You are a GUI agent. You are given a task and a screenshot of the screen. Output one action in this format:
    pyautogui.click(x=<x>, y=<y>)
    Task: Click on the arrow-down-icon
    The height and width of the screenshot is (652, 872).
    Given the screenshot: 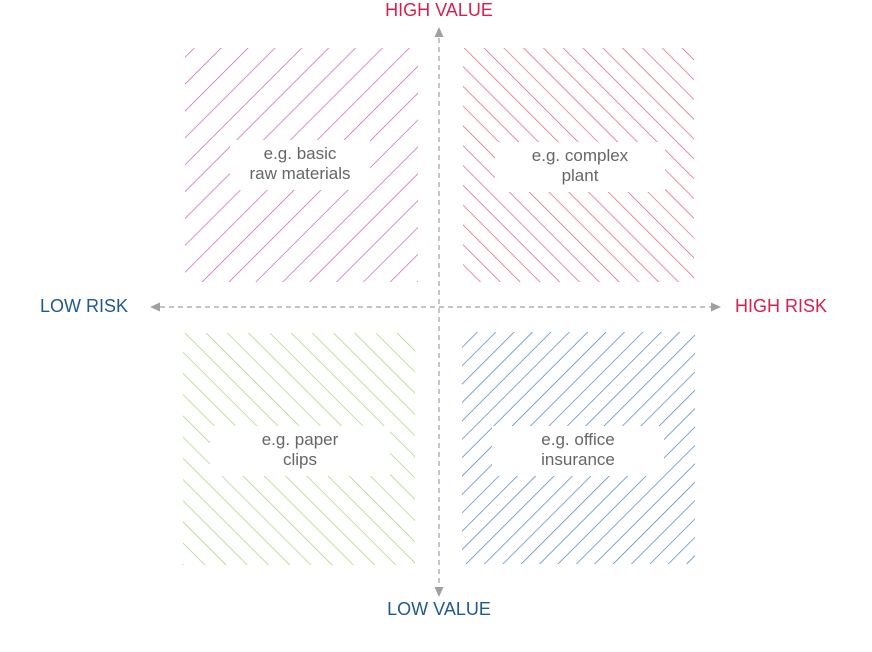 What is the action you would take?
    pyautogui.click(x=439, y=592)
    